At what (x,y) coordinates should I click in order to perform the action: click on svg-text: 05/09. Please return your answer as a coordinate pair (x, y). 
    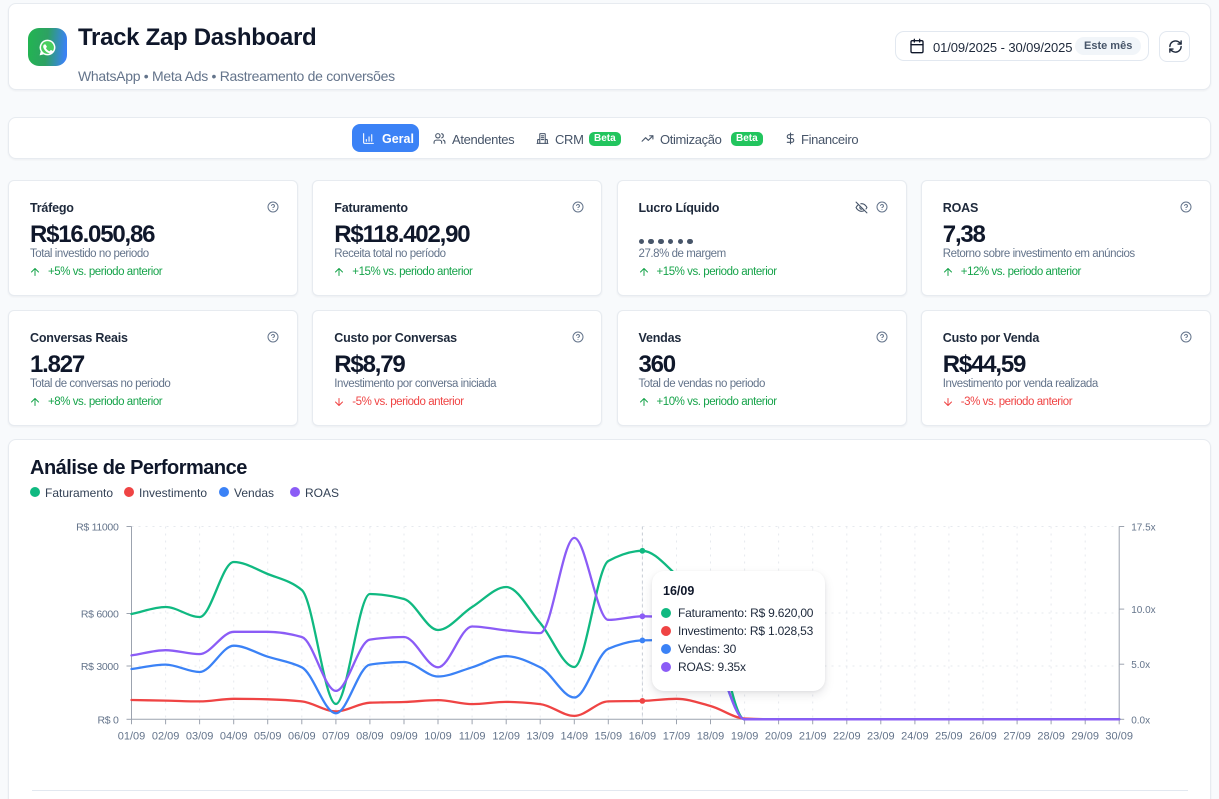
    Looking at the image, I should click on (268, 737).